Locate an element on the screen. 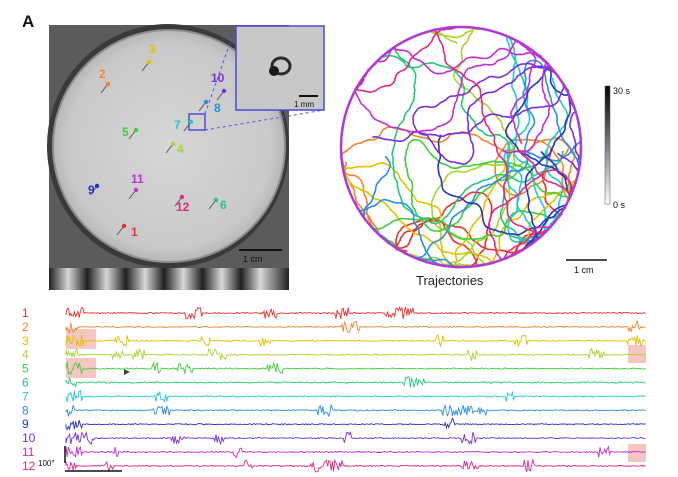 Image resolution: width=678 pixels, height=477 pixels. panel-letter: A is located at coordinates (28, 21).